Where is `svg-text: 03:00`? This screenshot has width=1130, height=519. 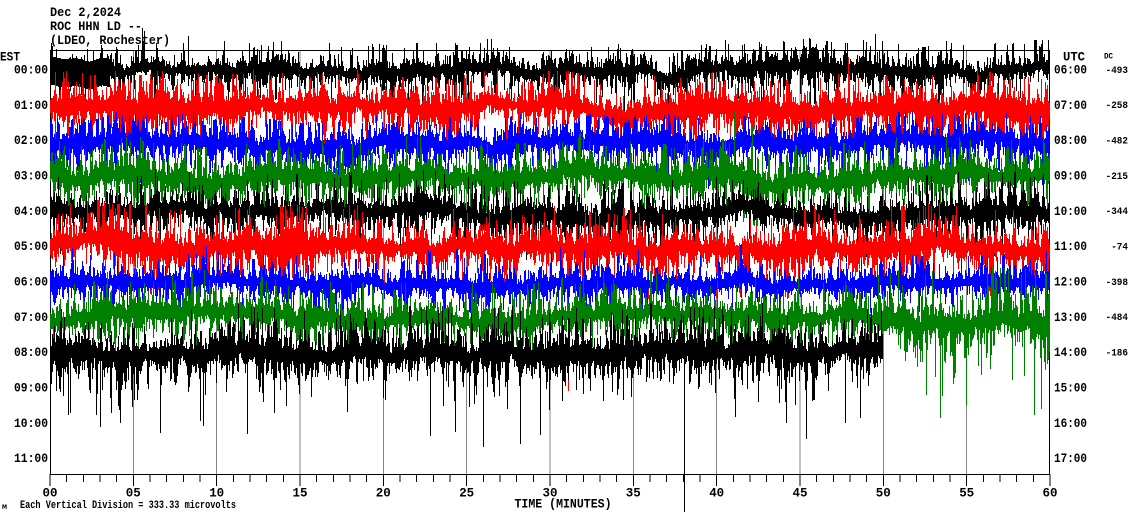
svg-text: 03:00 is located at coordinates (31, 175).